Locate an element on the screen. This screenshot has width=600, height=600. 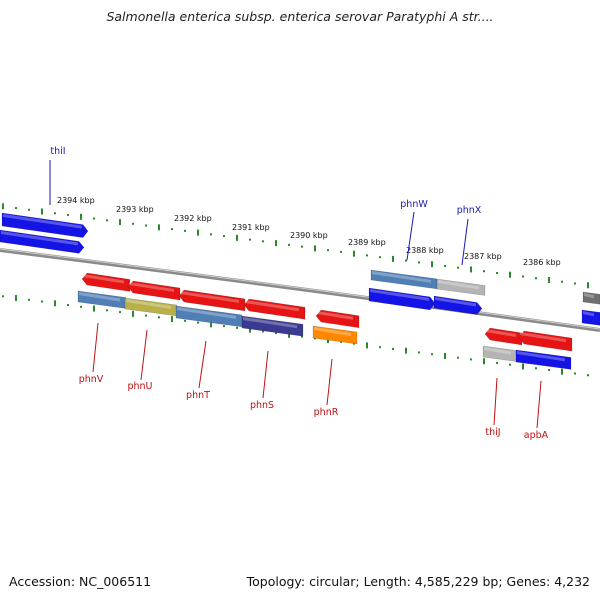
ruler-label: 2391 kbp is located at coordinates (251, 227).